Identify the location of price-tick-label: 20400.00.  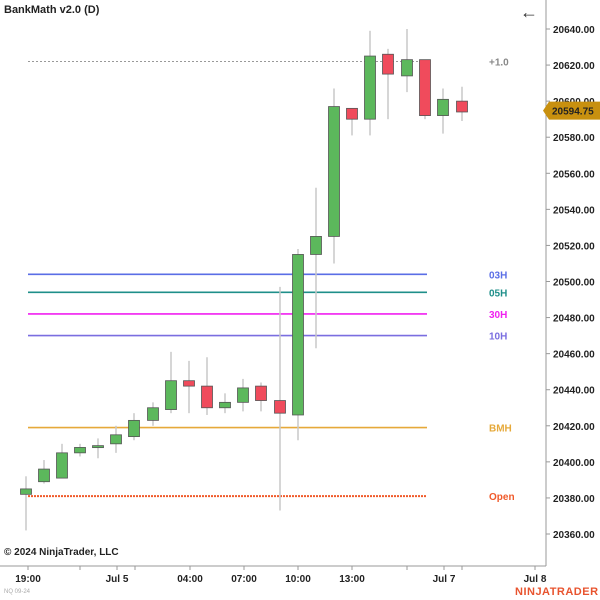
(574, 463).